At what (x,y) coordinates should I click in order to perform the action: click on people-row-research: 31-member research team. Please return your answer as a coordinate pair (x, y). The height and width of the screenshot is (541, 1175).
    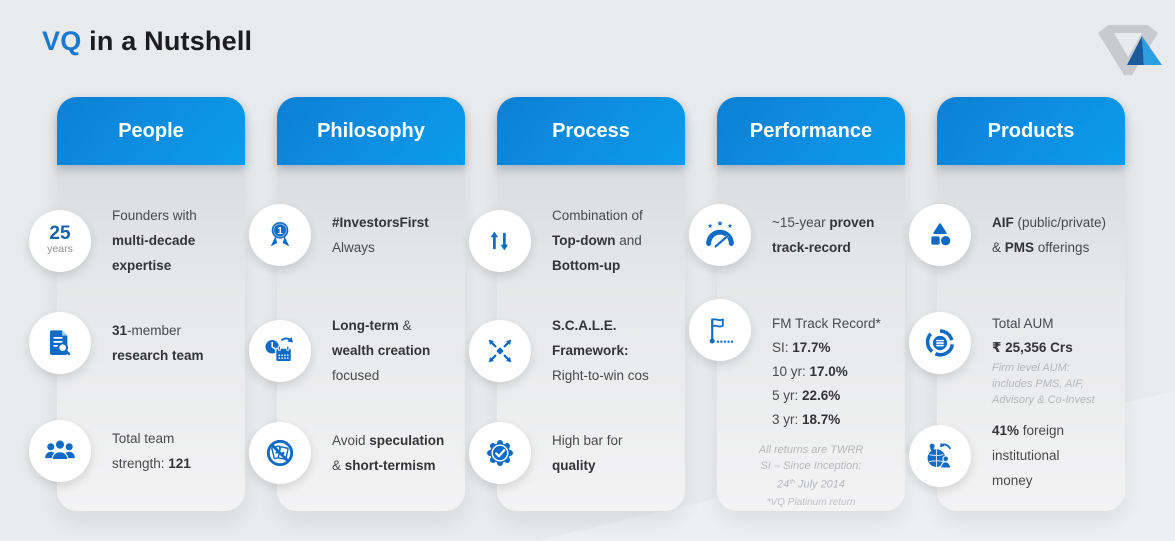
    Looking at the image, I should click on (135, 343).